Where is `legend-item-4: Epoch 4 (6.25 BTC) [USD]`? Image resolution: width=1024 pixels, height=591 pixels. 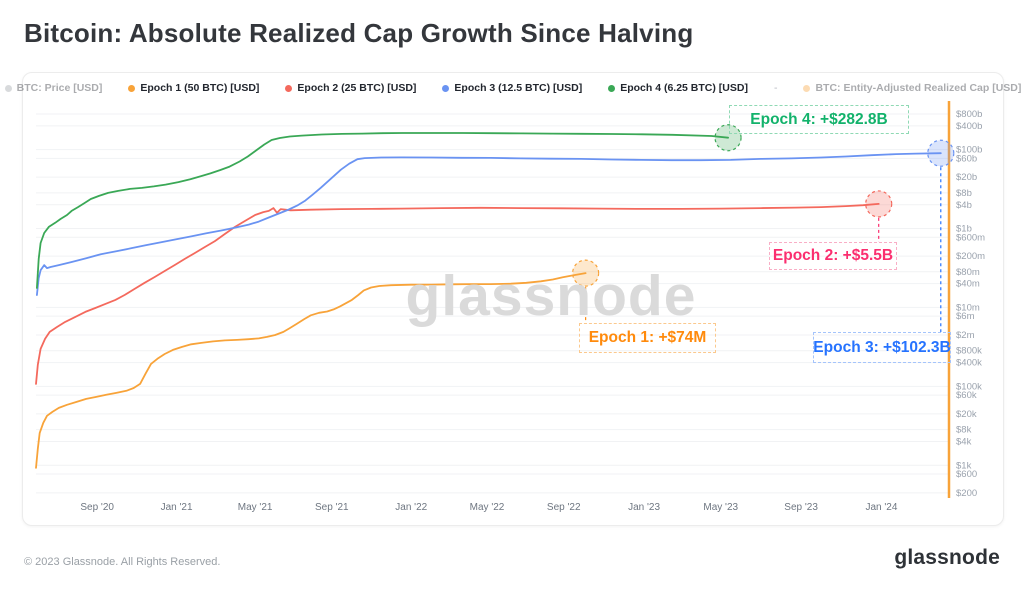 legend-item-4: Epoch 4 (6.25 BTC) [USD] is located at coordinates (678, 88).